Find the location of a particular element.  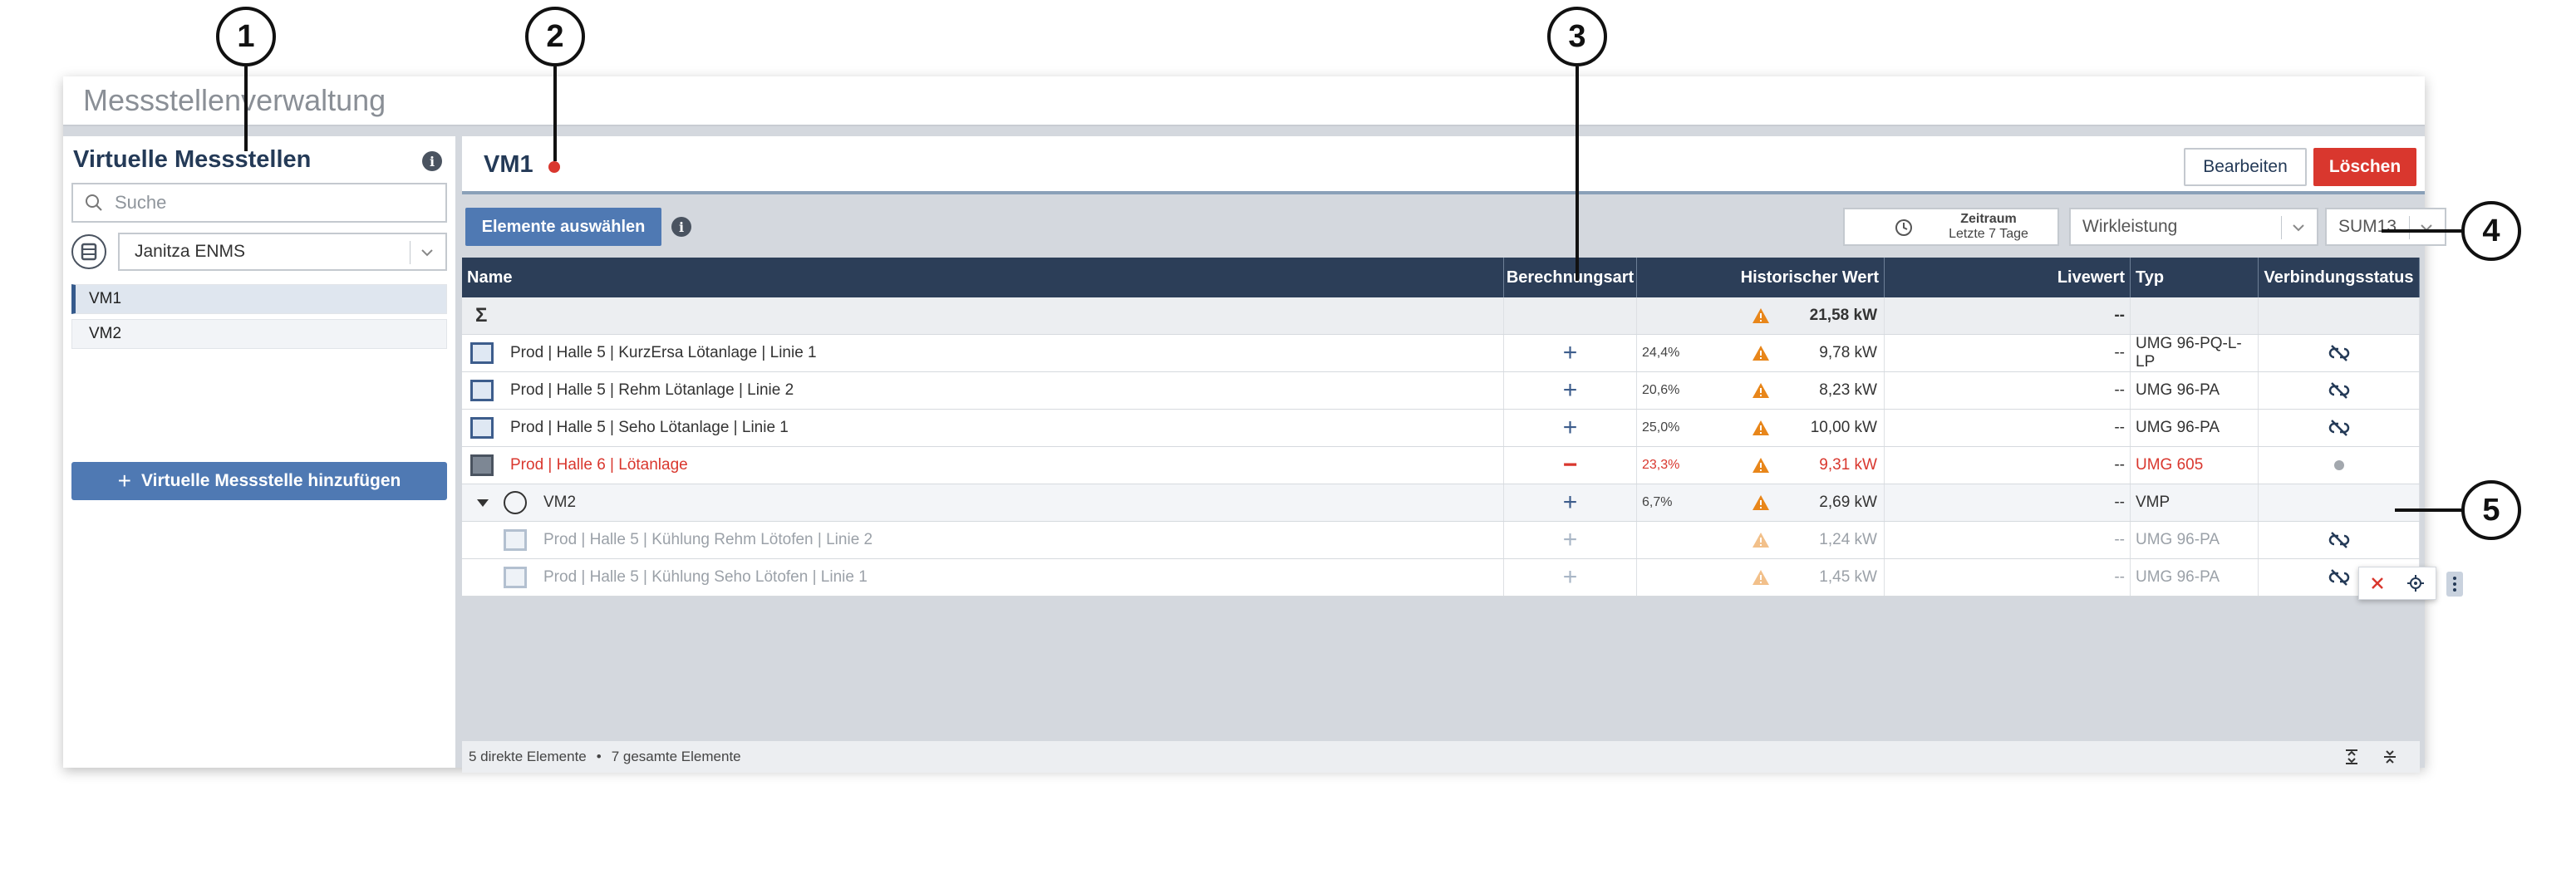

header-calc: Berechnungsart is located at coordinates (1570, 277).